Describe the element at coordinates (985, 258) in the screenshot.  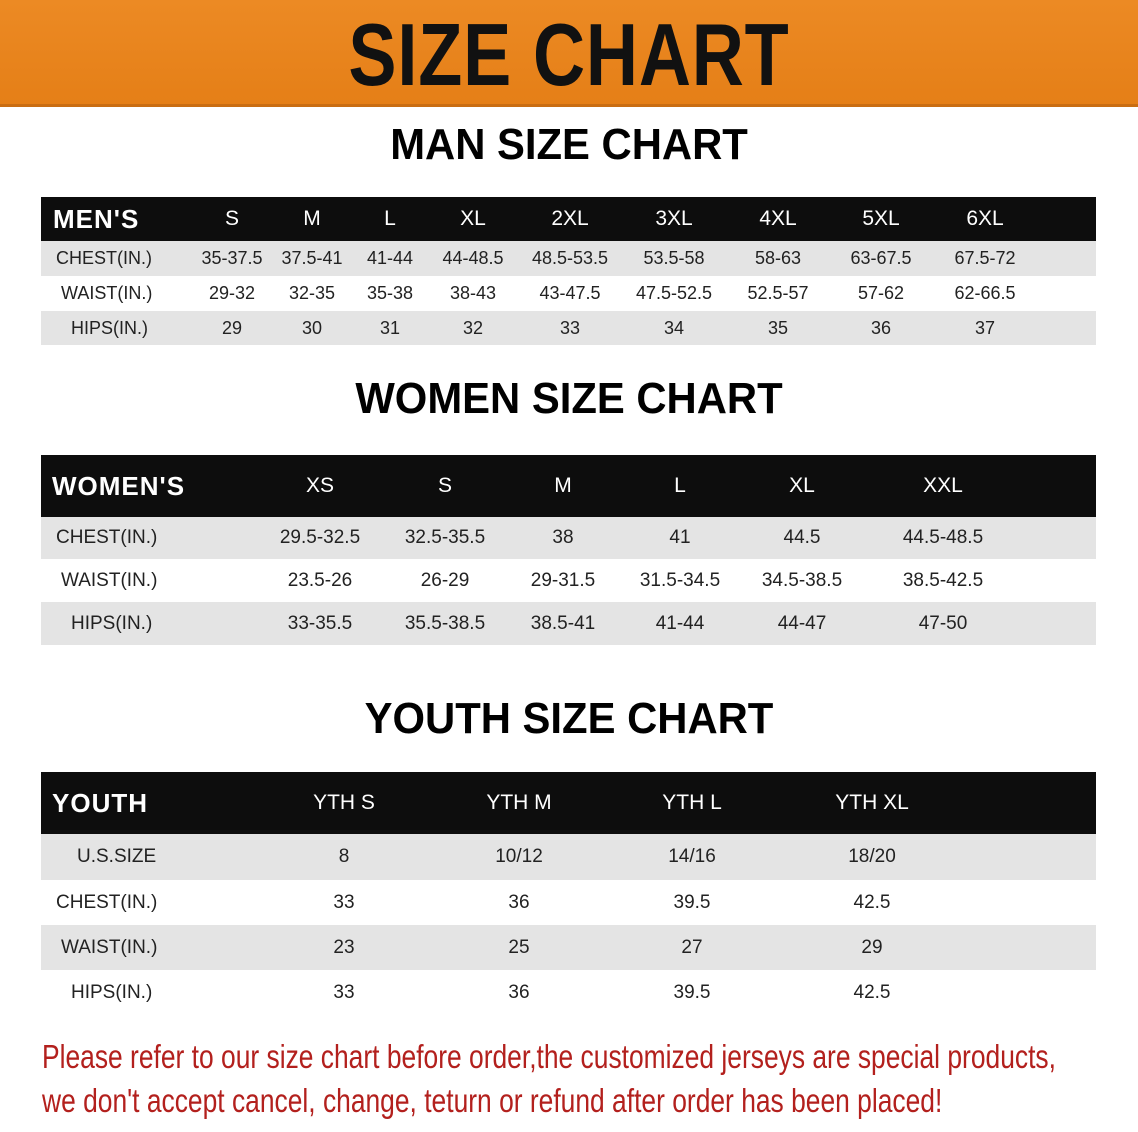
I see `table-cell: 67.5-72` at that location.